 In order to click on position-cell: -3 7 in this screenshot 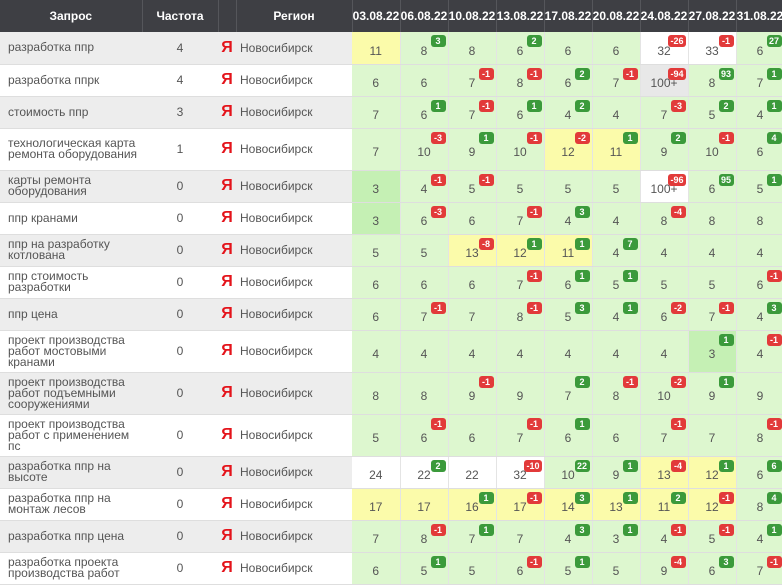, I will do `click(664, 112)`.